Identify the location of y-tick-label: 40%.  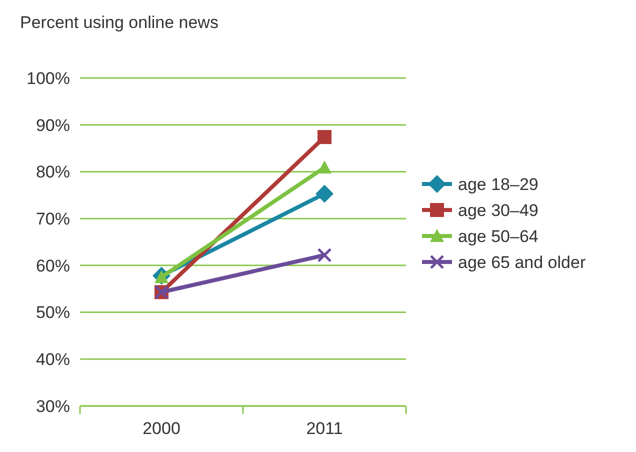
(53, 360).